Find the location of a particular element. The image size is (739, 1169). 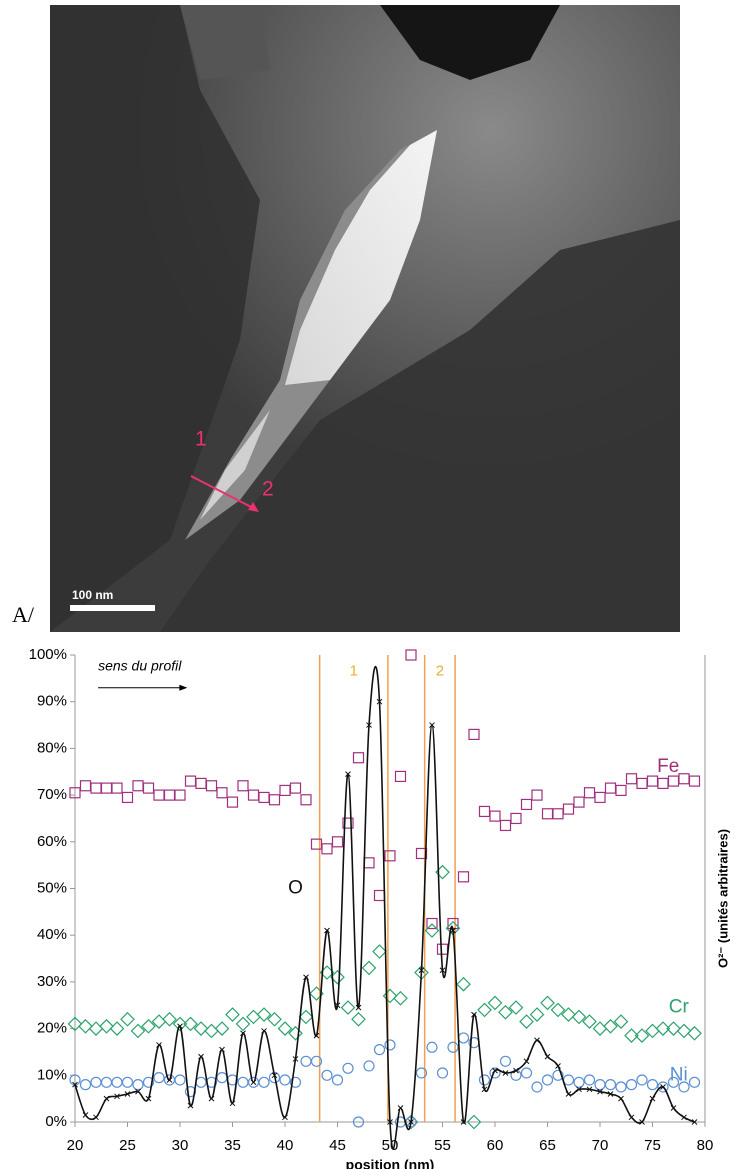

x-tick-label: 20 is located at coordinates (75, 1145).